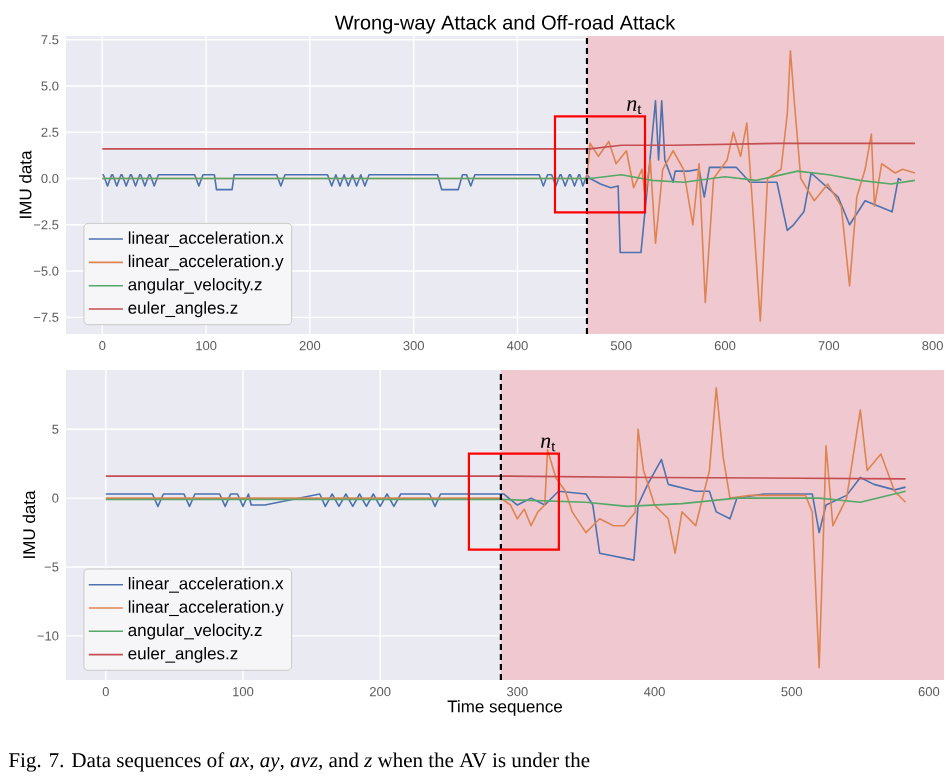 The image size is (948, 778). I want to click on text: Fig. 7. Data sequences of ax, ay, avz, and z when the AV is under the, so click(299, 762).